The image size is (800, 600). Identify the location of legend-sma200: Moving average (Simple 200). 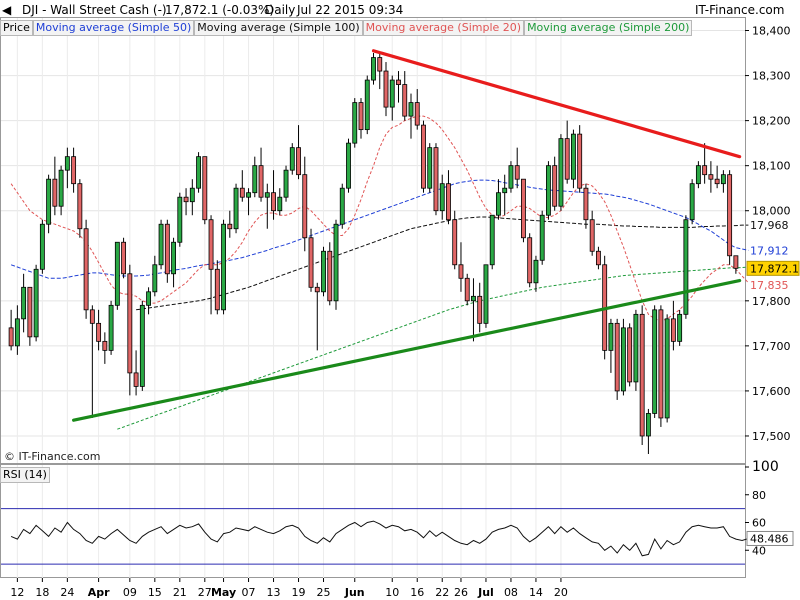
(608, 28).